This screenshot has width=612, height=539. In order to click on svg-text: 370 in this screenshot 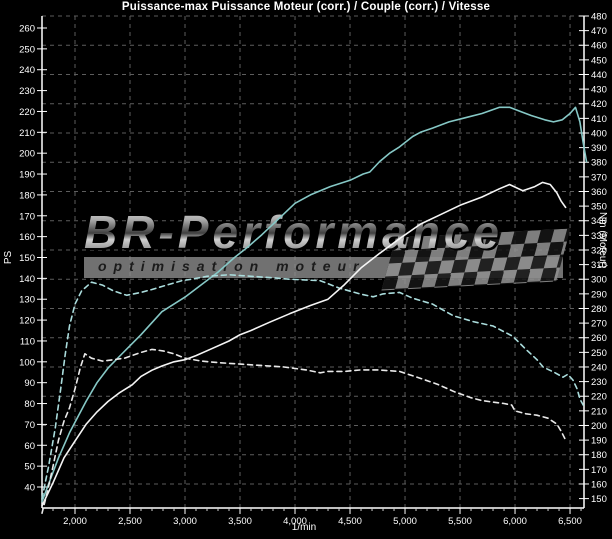, I will do `click(599, 177)`.